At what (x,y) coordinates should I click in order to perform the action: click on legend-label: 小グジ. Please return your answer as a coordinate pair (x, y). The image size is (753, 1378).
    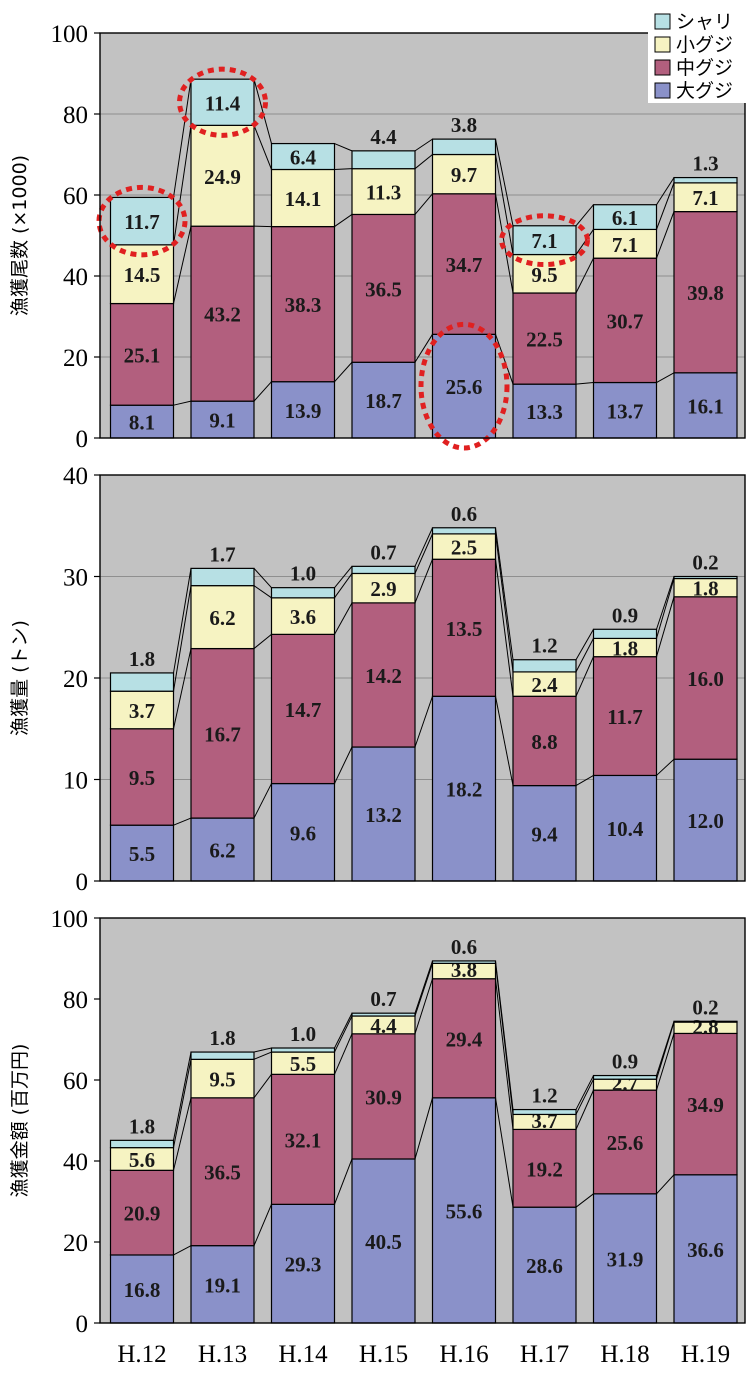
    Looking at the image, I should click on (704, 45).